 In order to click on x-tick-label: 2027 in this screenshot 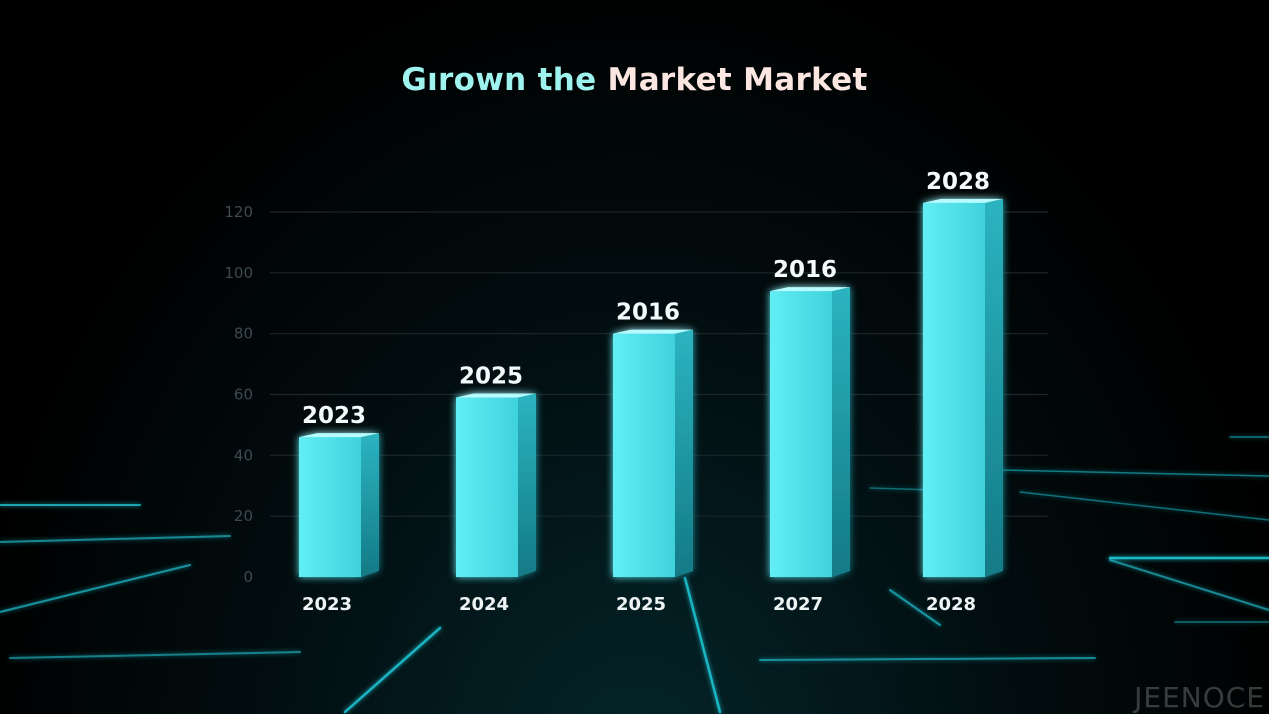, I will do `click(798, 604)`.